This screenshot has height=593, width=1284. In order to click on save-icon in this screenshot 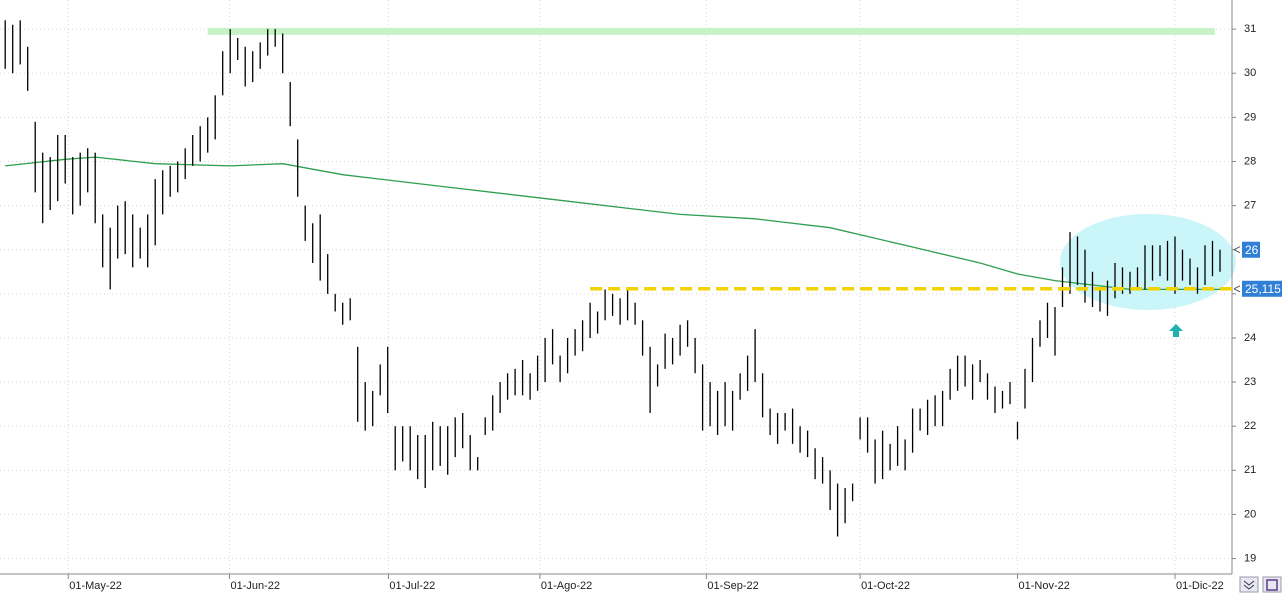, I will do `click(1272, 585)`.